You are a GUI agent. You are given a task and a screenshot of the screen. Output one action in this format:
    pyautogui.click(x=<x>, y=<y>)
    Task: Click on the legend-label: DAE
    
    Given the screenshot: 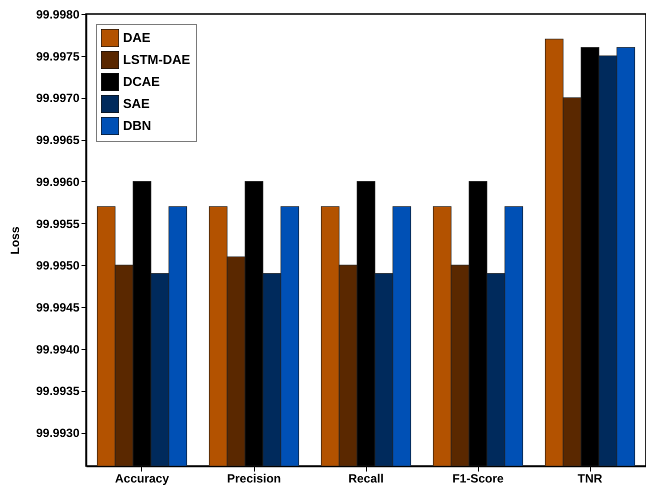 What is the action you would take?
    pyautogui.click(x=137, y=37)
    